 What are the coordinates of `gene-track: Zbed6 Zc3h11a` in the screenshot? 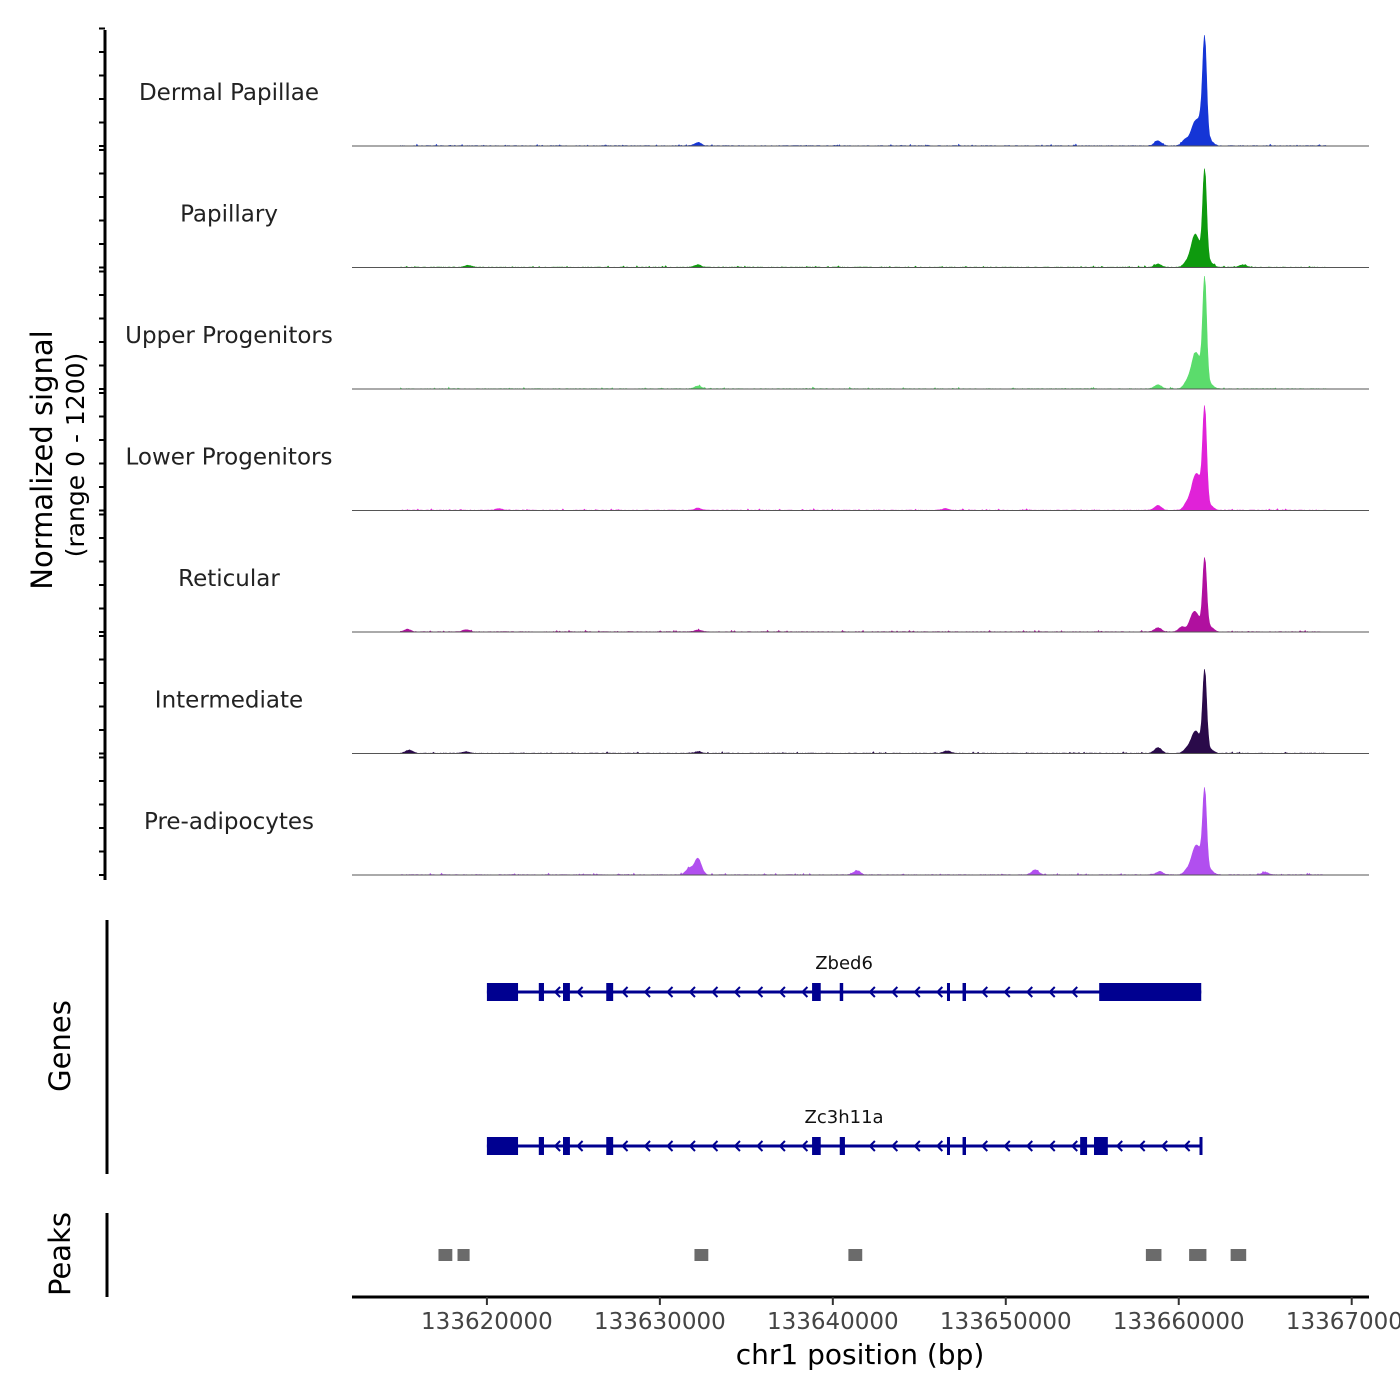 It's located at (844, 1054).